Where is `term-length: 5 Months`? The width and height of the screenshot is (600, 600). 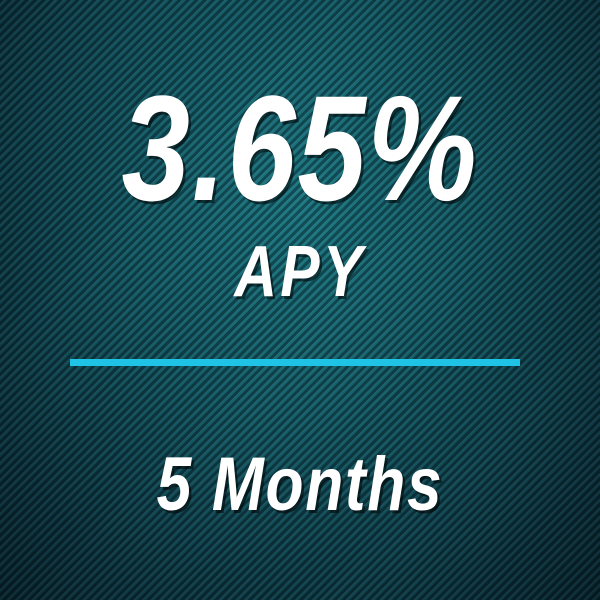 term-length: 5 Months is located at coordinates (300, 484).